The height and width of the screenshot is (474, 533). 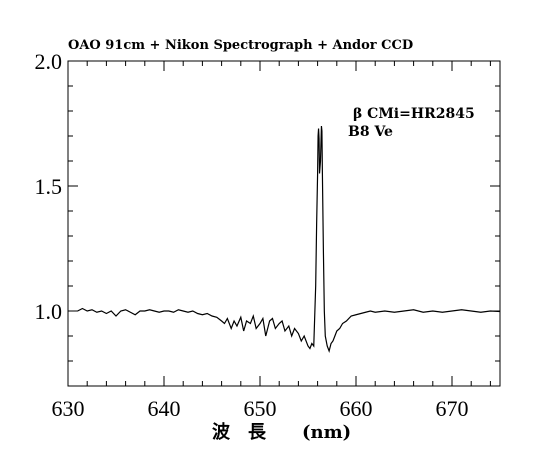 I want to click on spectral-type-annotation: B8 Ve, so click(x=370, y=132).